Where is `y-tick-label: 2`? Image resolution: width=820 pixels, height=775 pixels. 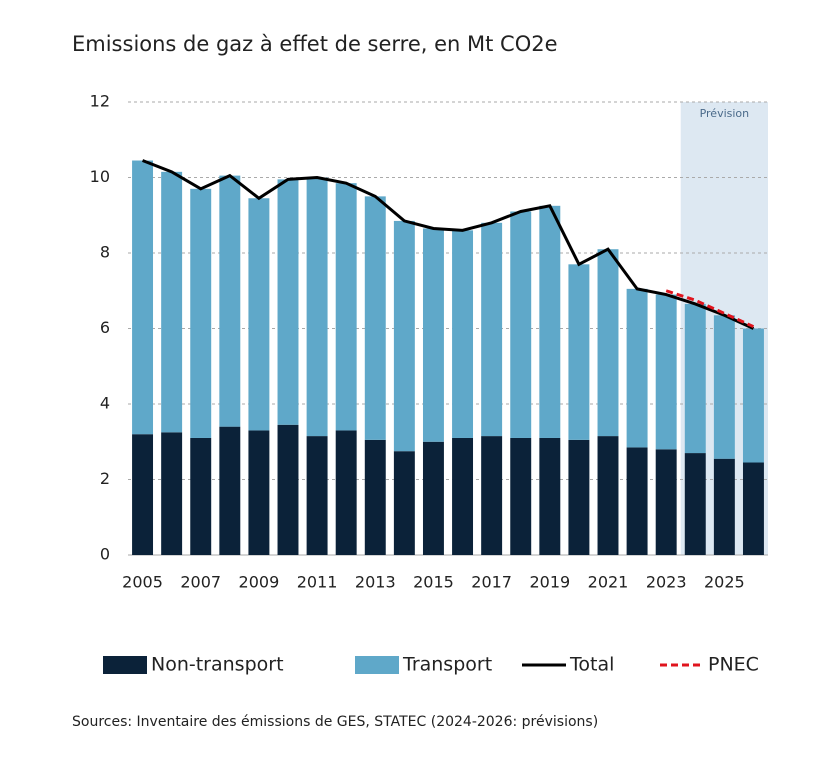
y-tick-label: 2 is located at coordinates (105, 478).